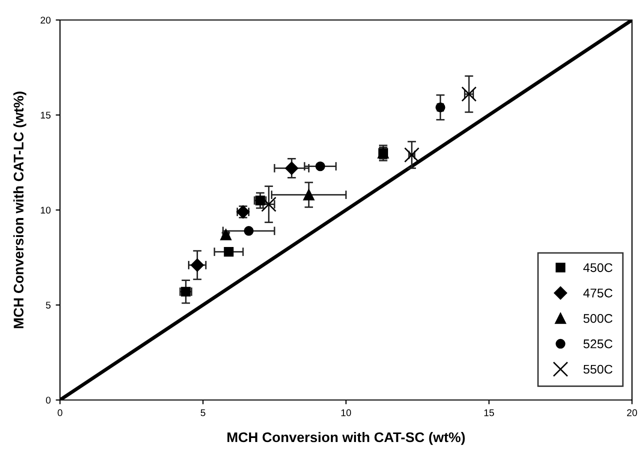 The height and width of the screenshot is (457, 639). What do you see at coordinates (19, 210) in the screenshot?
I see `y-axis-title: MCH Conversion with CAT-LC (wt%)` at bounding box center [19, 210].